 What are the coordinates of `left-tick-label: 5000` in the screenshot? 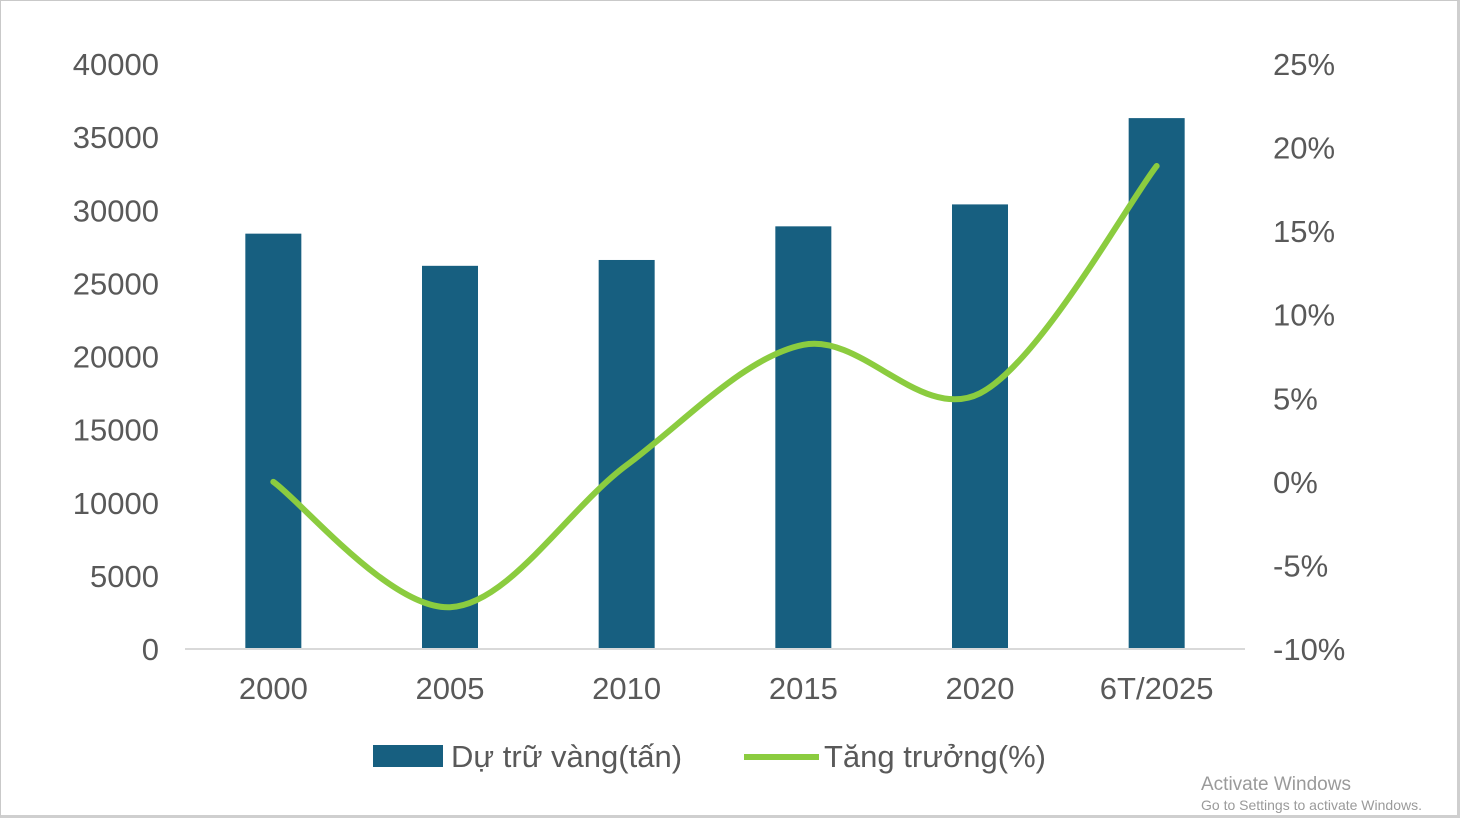 It's located at (124, 576).